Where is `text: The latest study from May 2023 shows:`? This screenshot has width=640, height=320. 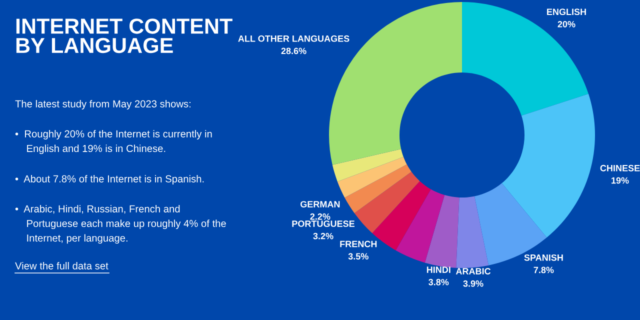
text: The latest study from May 2023 shows: is located at coordinates (102, 105).